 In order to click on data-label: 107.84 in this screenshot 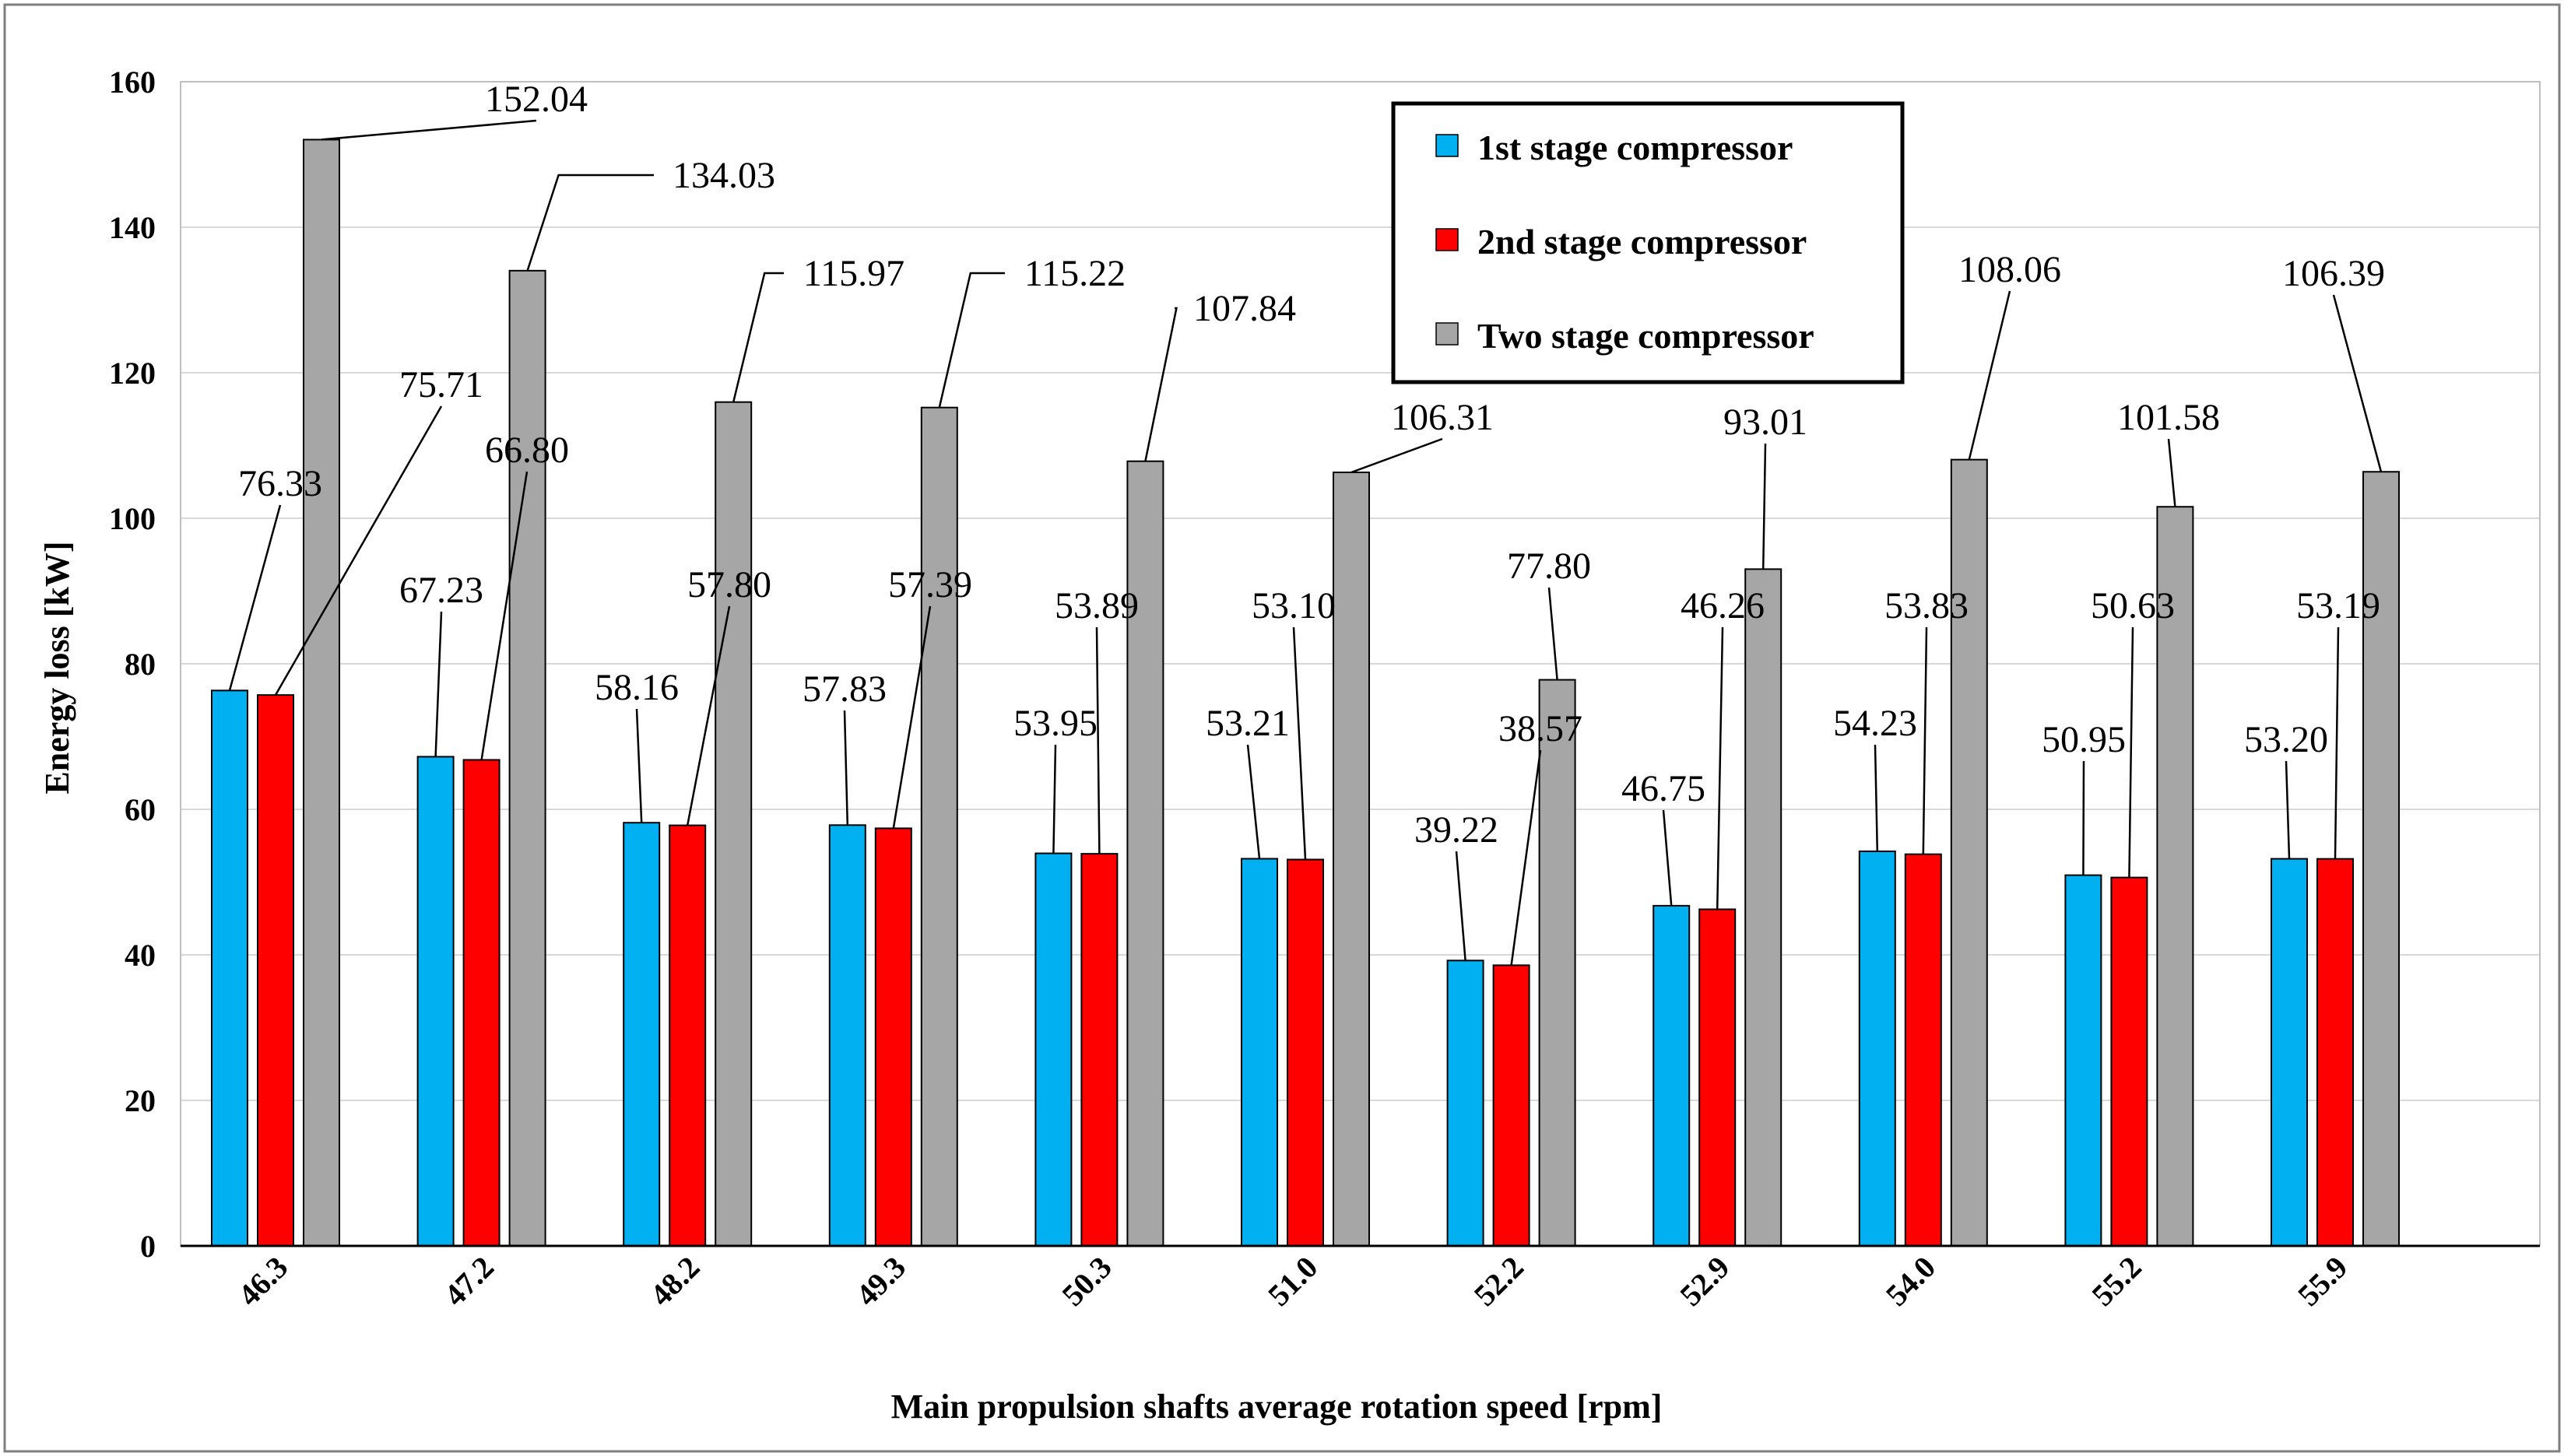, I will do `click(1244, 309)`.